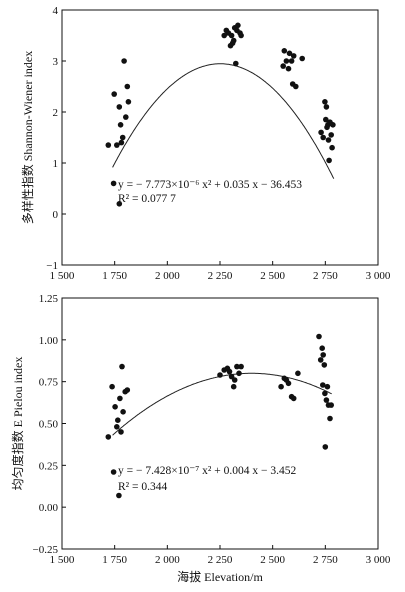 Image resolution: width=405 pixels, height=592 pixels. Describe the element at coordinates (142, 487) in the screenshot. I see `r-squared: R² = 0.344` at that location.